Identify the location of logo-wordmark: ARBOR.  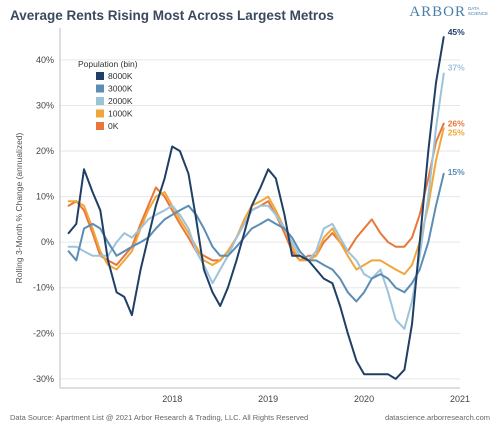
(437, 12).